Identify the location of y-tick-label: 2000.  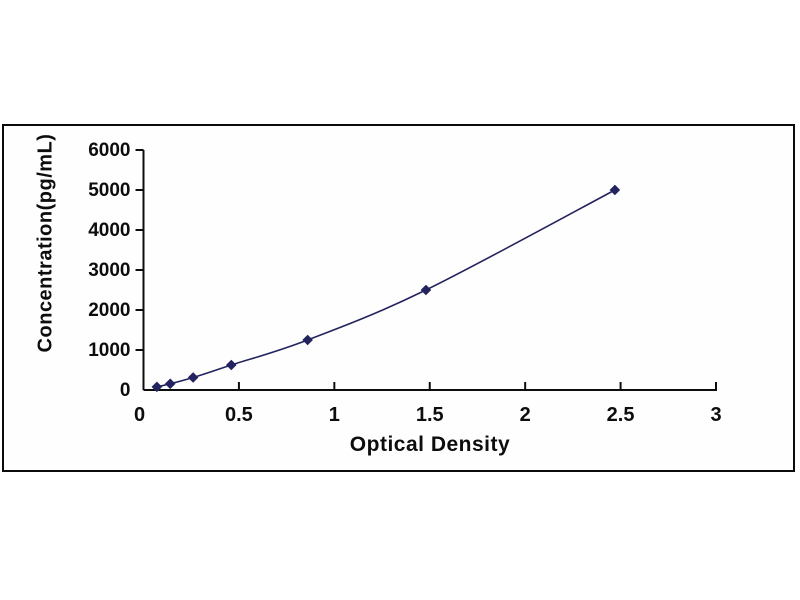
(109, 310).